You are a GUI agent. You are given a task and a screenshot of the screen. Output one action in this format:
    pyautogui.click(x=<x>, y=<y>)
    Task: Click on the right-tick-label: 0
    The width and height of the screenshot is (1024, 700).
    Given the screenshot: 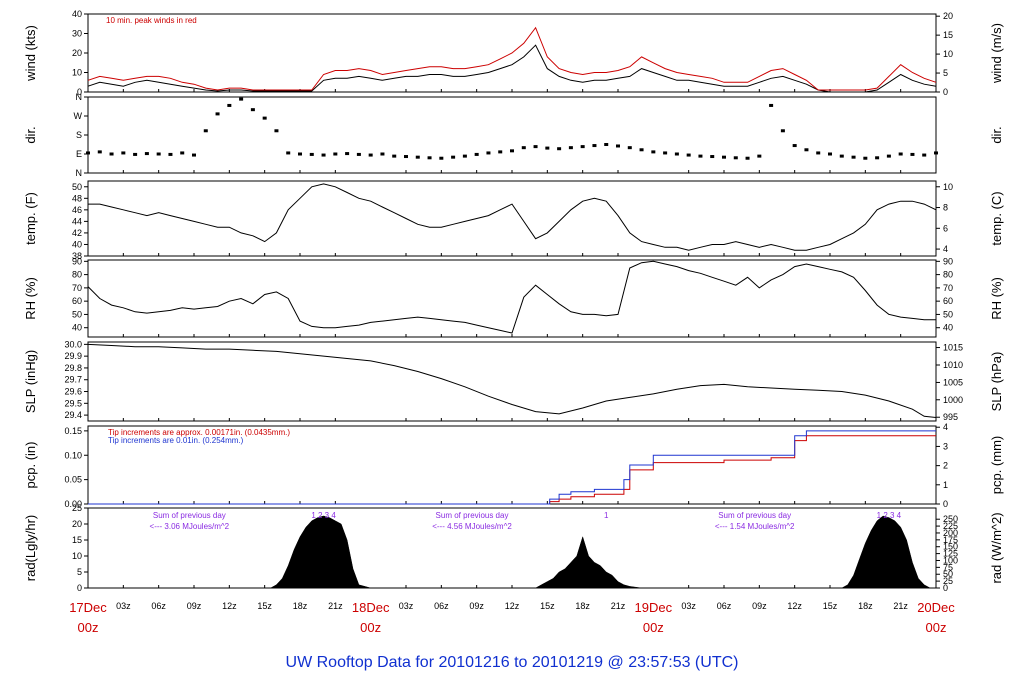 What is the action you would take?
    pyautogui.click(x=945, y=92)
    